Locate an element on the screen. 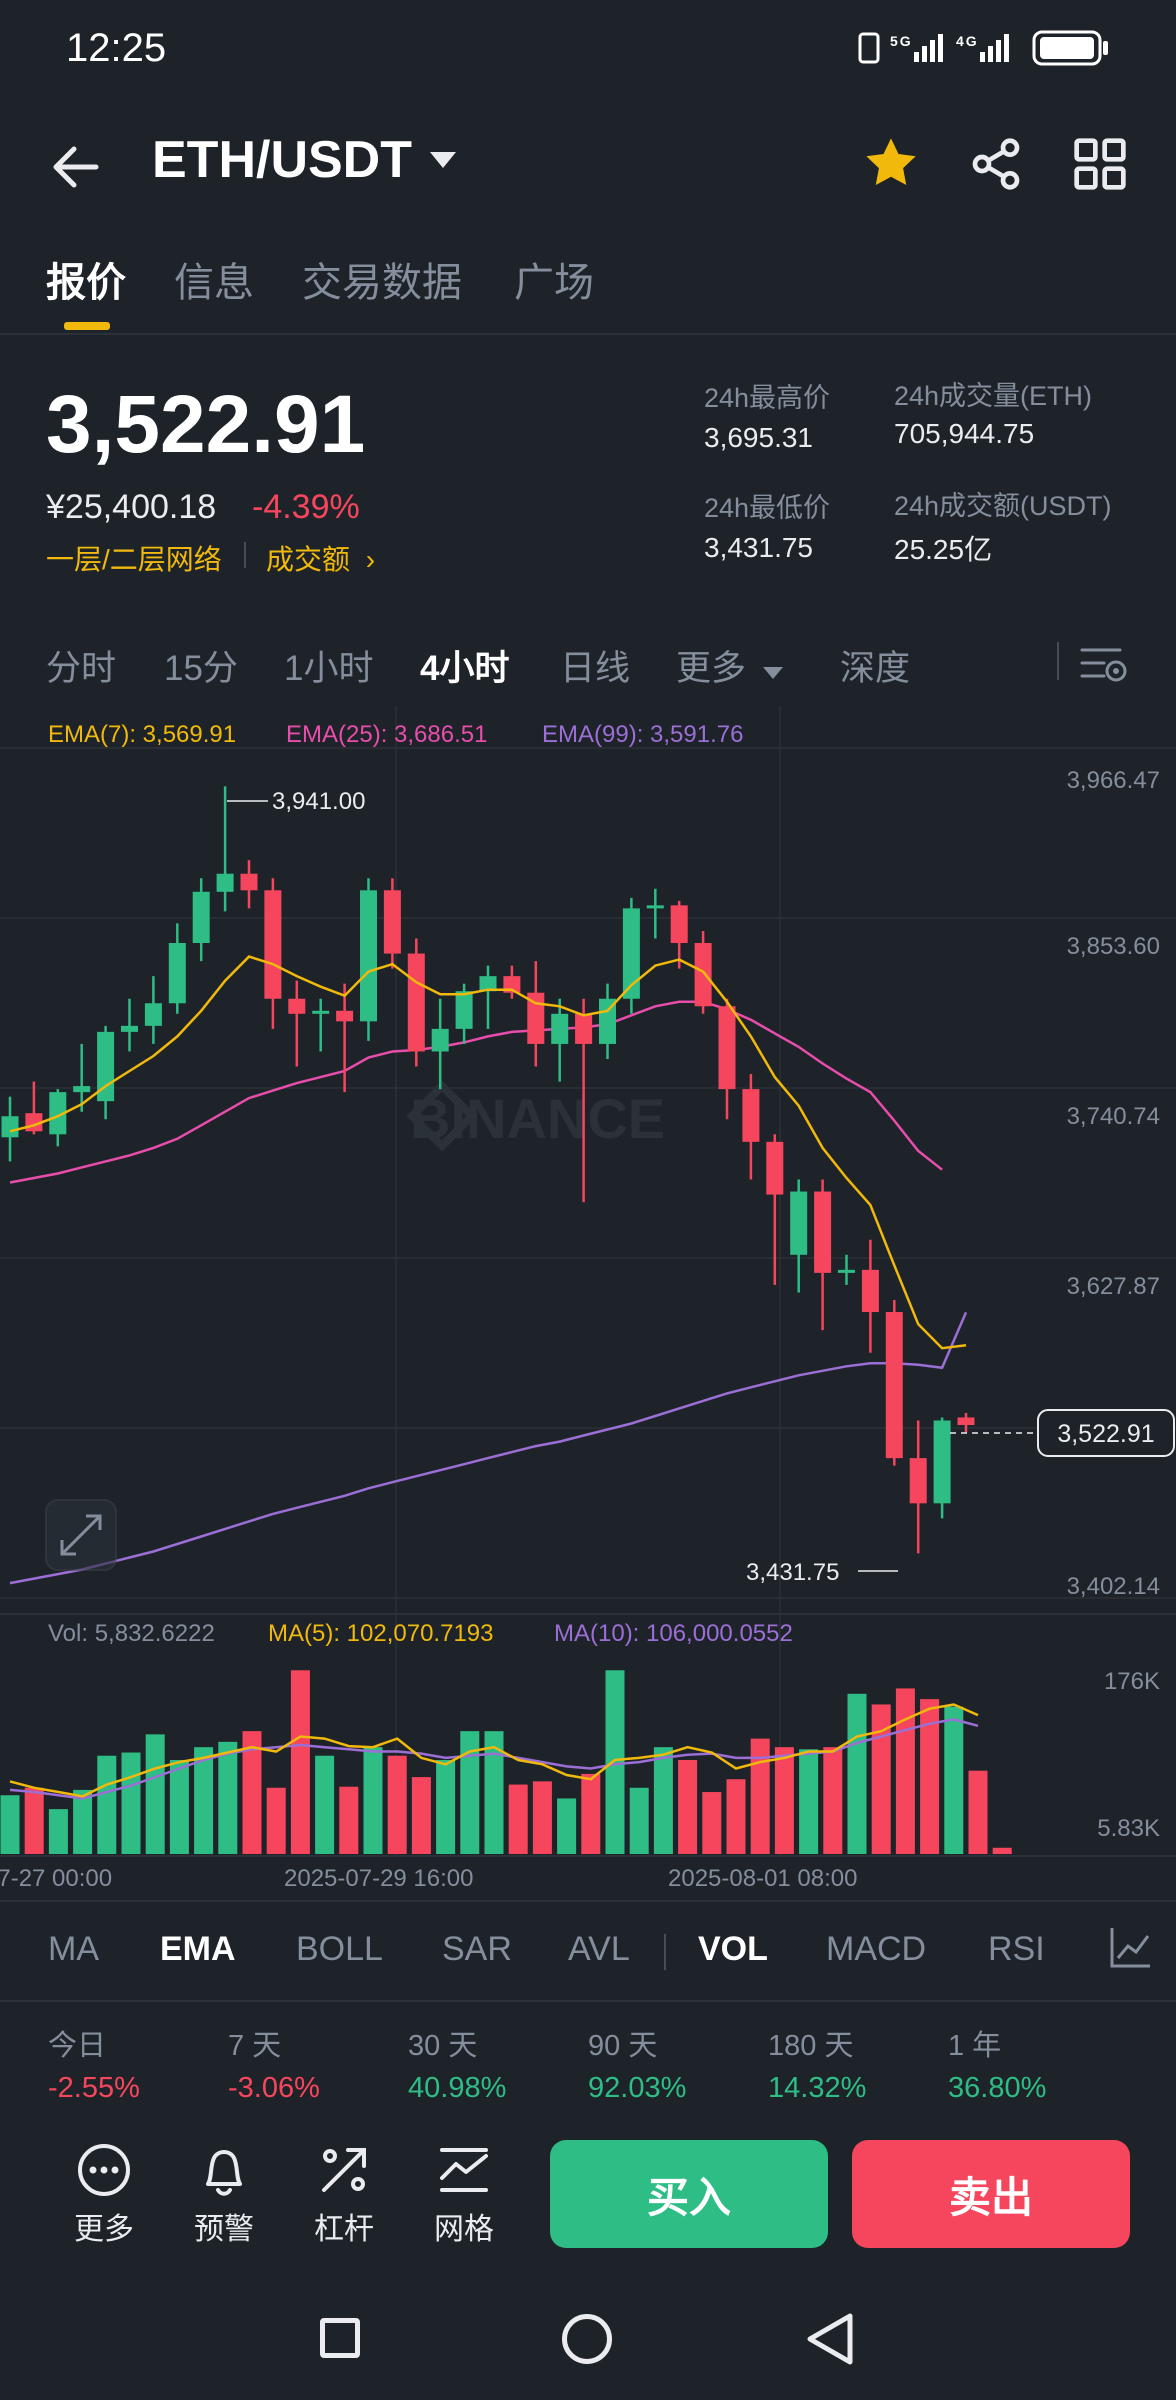 This screenshot has width=1176, height=2400. price-axis-label: 3,853.60 is located at coordinates (1113, 946).